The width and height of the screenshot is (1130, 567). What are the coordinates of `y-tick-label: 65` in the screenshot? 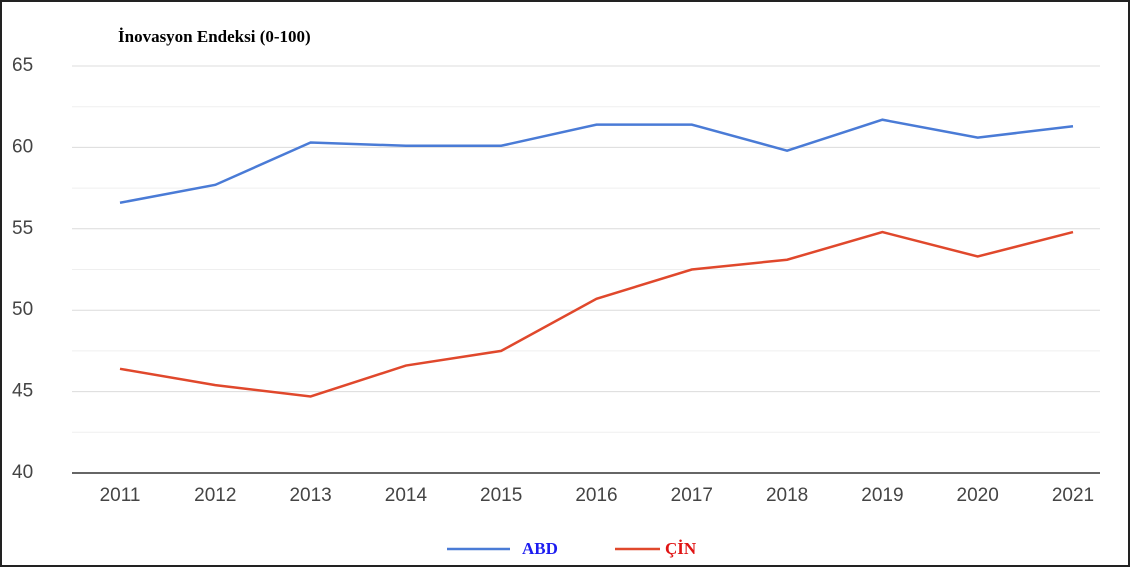 It's located at (22, 65).